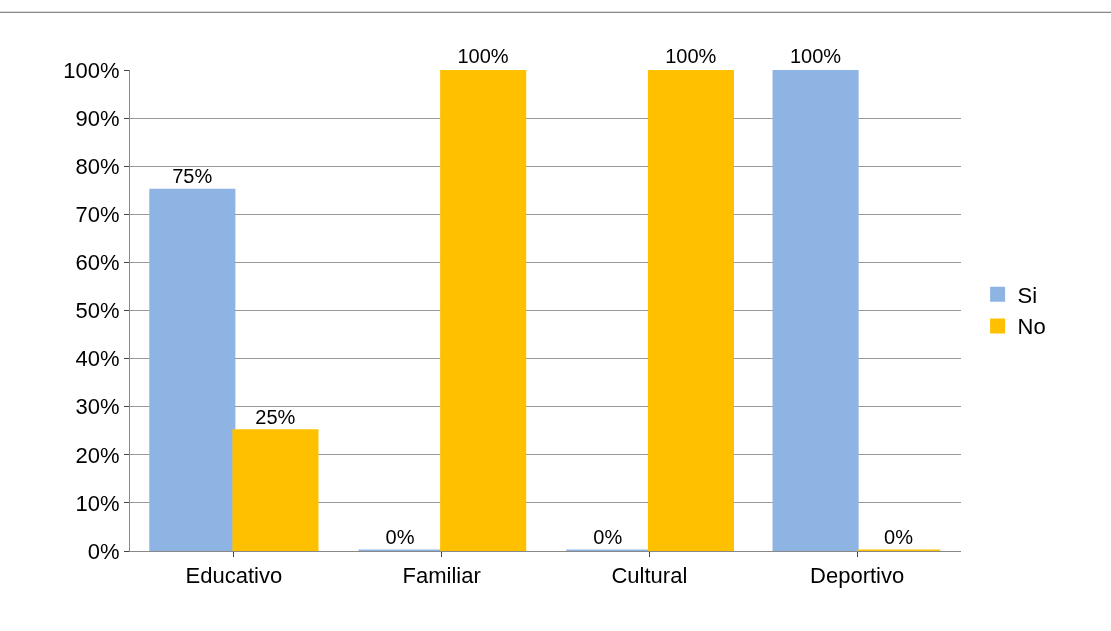 This screenshot has height=631, width=1111. I want to click on data-label: 75%, so click(192, 176).